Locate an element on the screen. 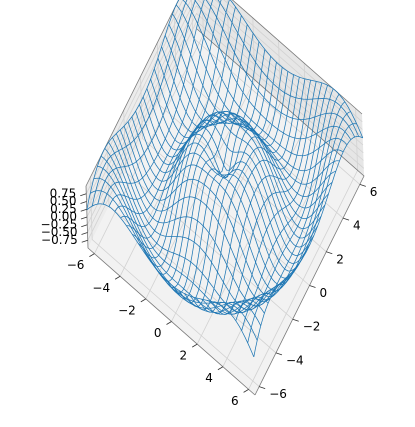  y-tick-label: 4 is located at coordinates (357, 226).